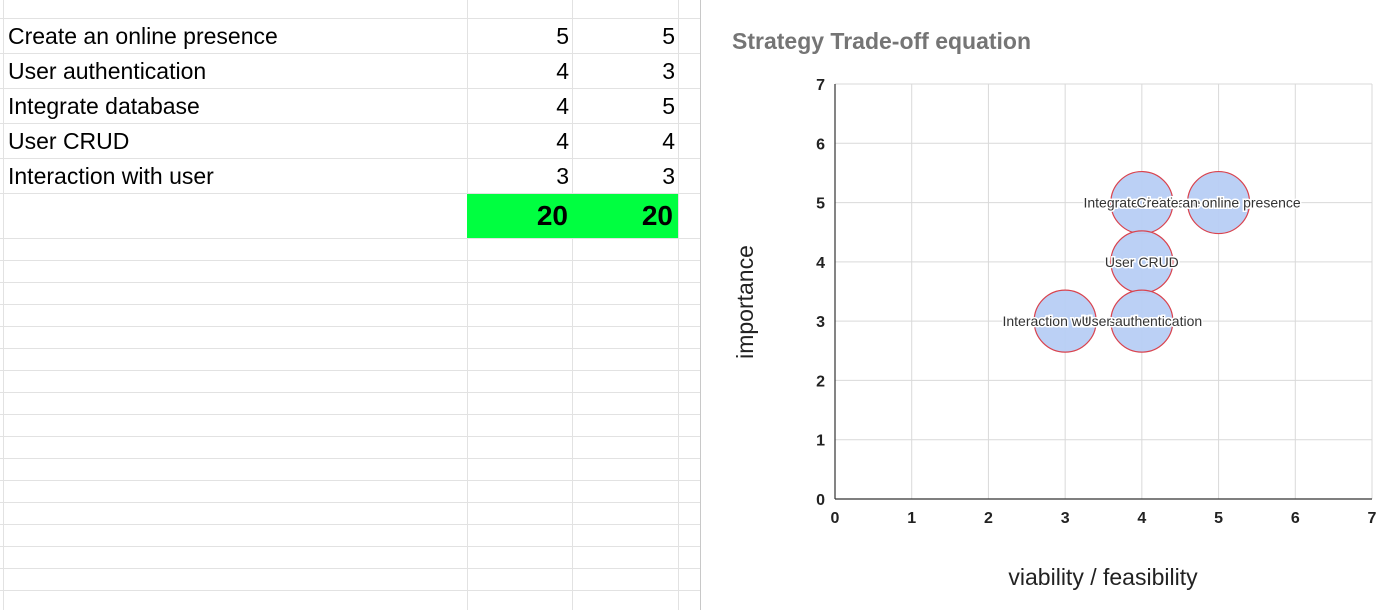 The width and height of the screenshot is (1398, 610). I want to click on sheet-cell-col-b: 4, so click(668, 141).